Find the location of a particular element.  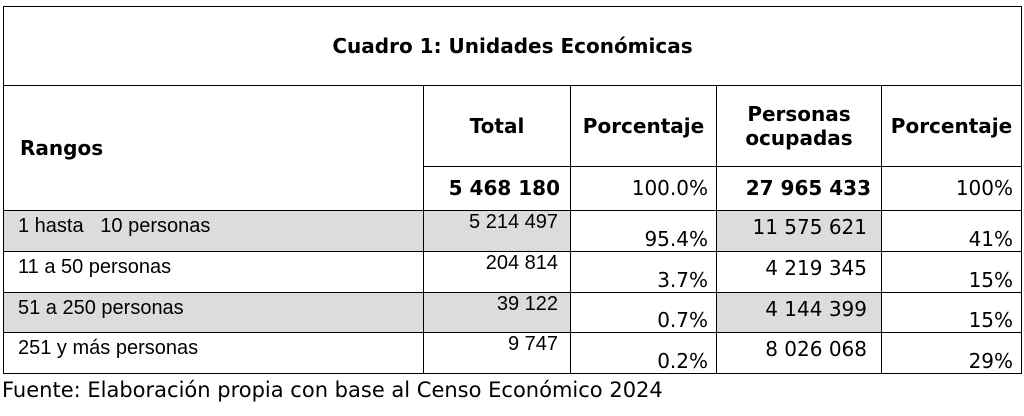

row-personas: 4 144 399 is located at coordinates (799, 312).